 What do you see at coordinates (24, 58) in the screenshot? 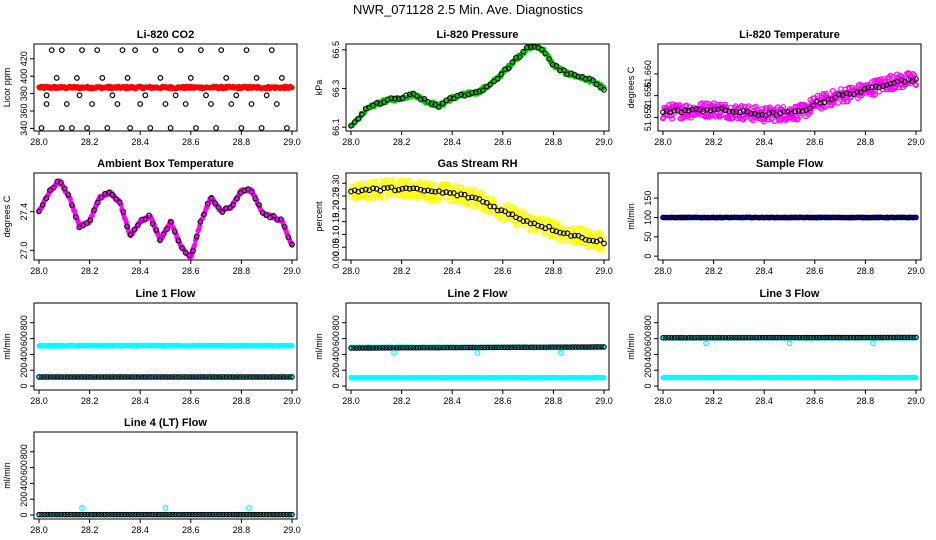
I see `y-tick-label: 420` at bounding box center [24, 58].